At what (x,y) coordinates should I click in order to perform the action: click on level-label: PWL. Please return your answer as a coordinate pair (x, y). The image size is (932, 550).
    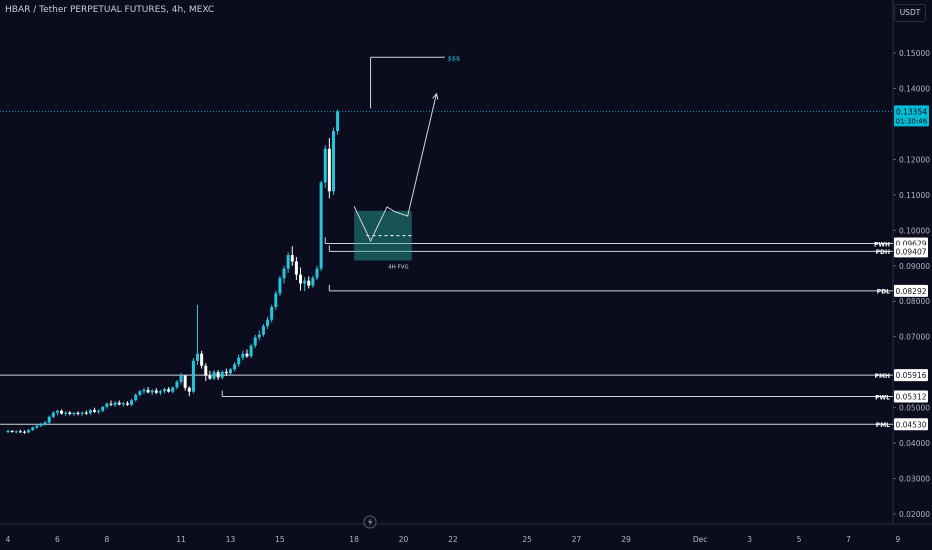
    Looking at the image, I should click on (882, 397).